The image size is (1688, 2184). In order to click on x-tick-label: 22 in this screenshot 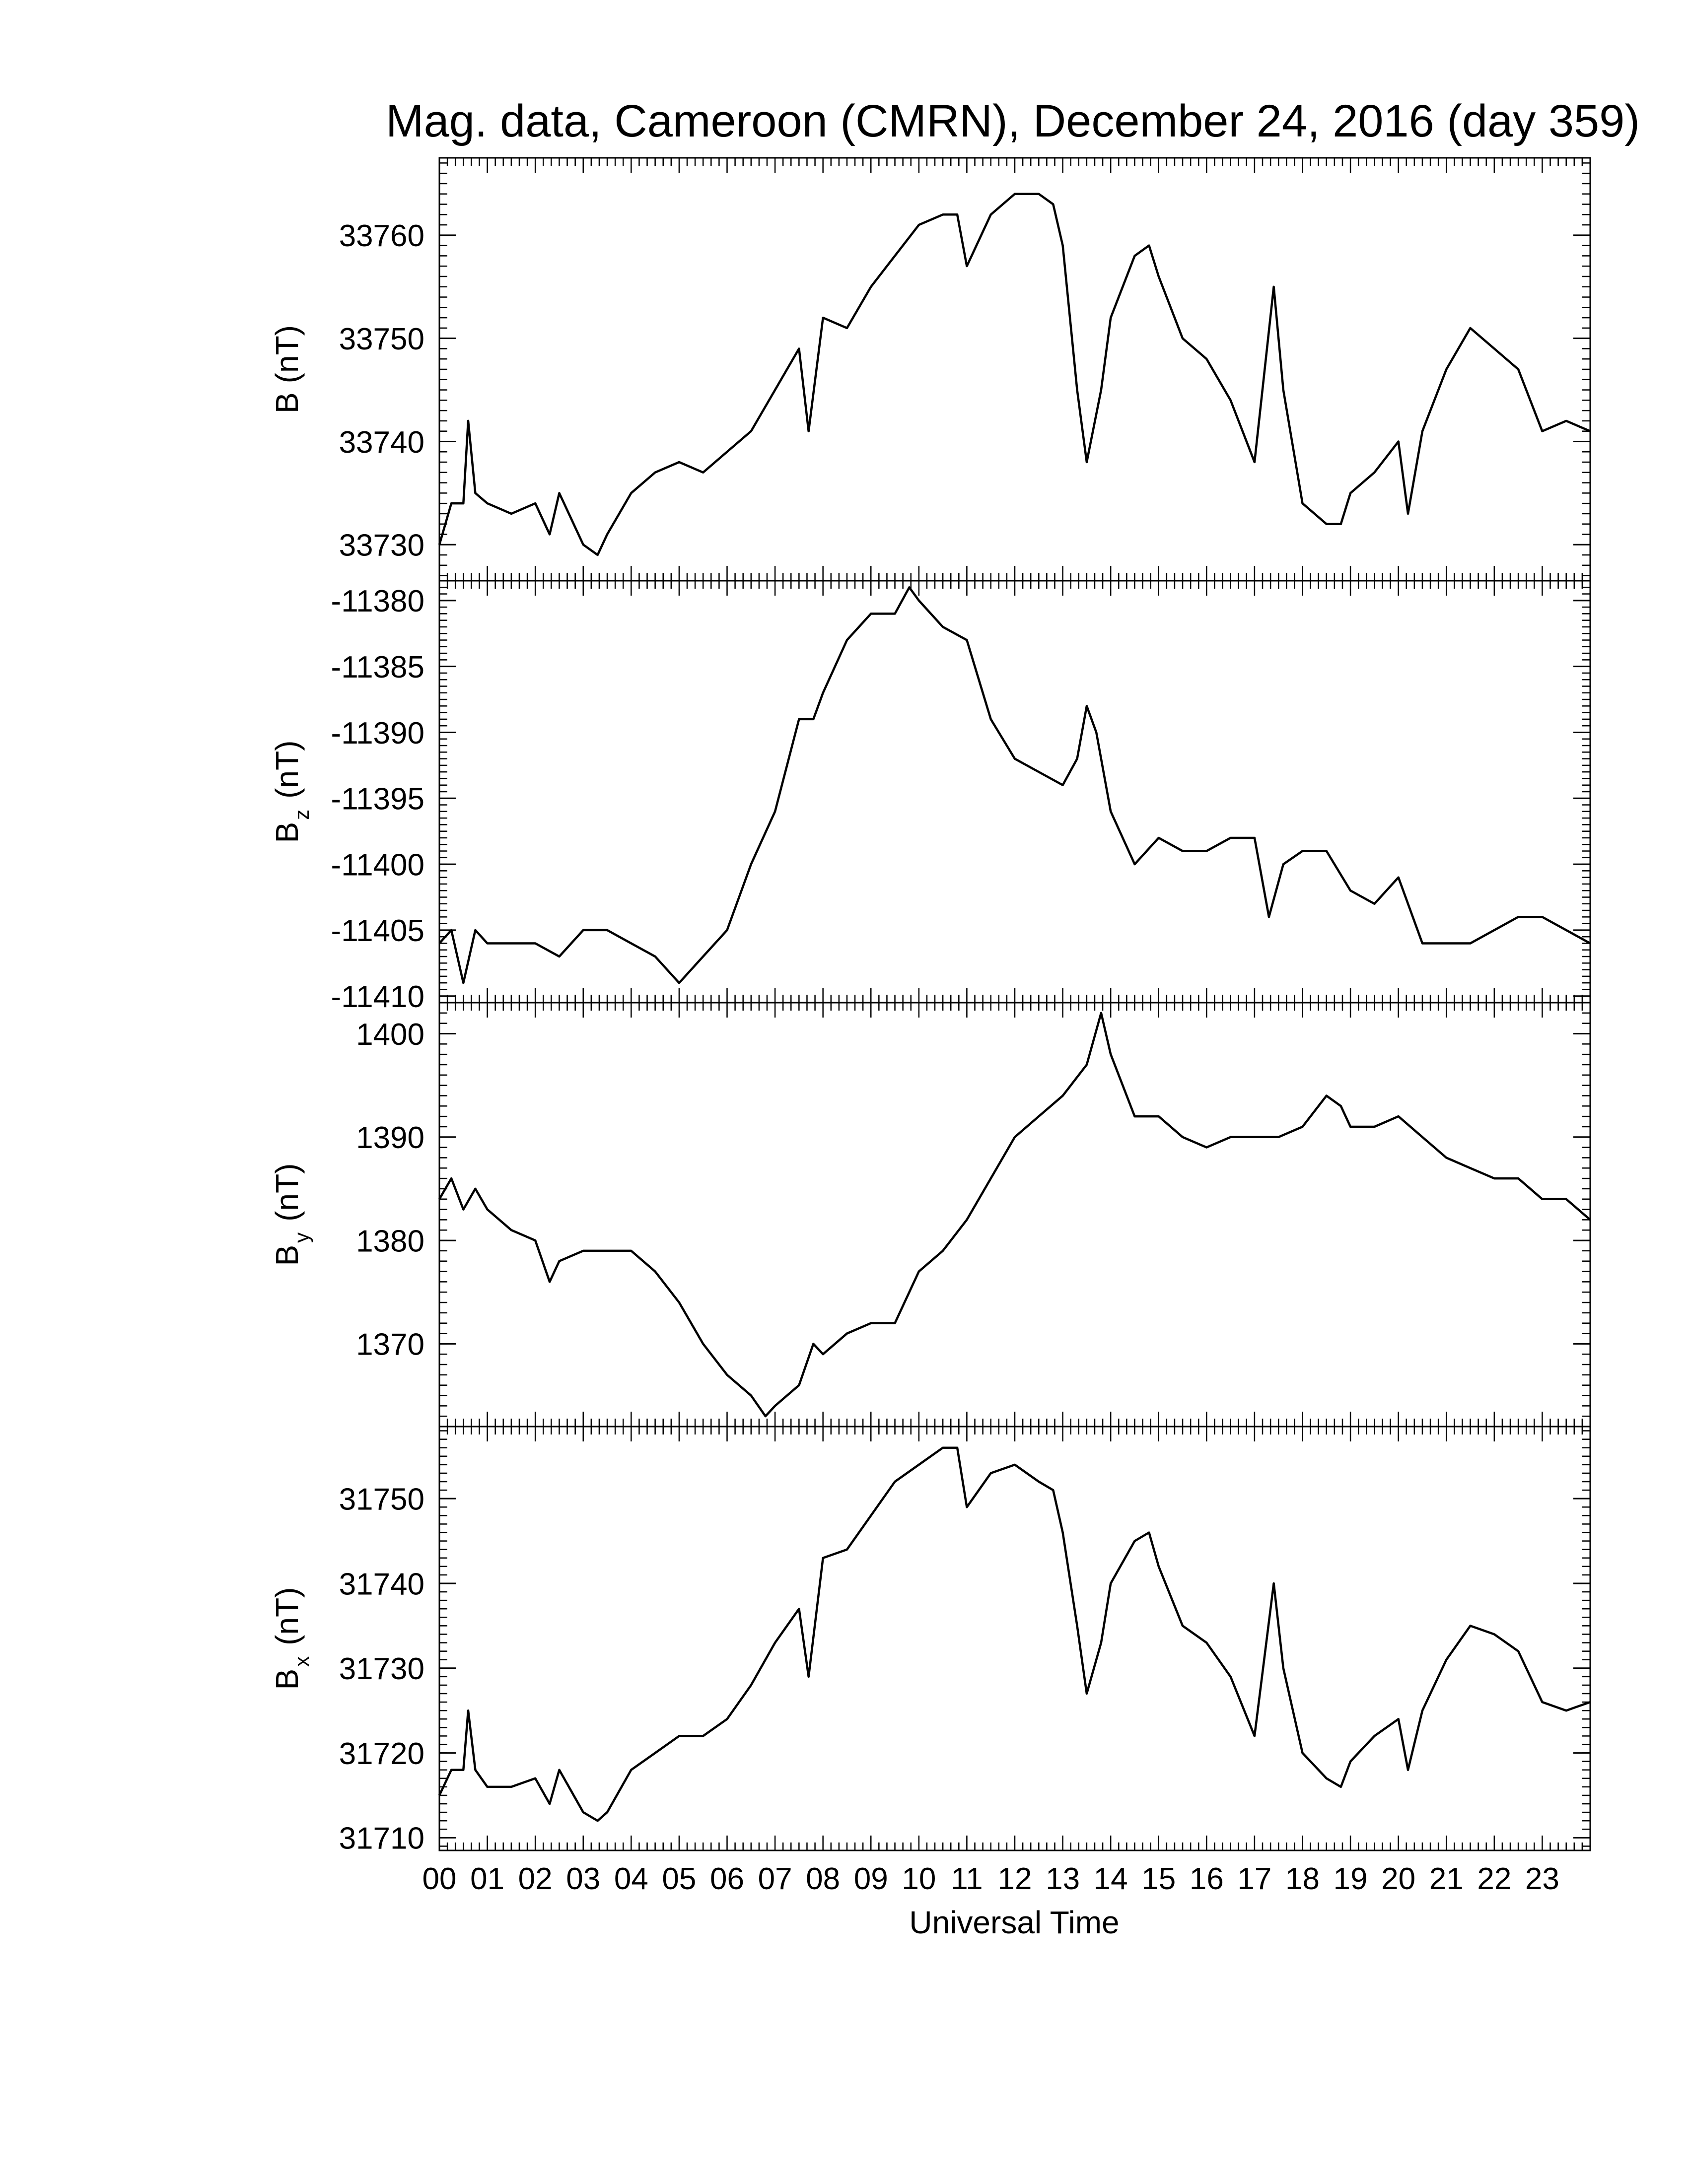, I will do `click(1494, 1879)`.